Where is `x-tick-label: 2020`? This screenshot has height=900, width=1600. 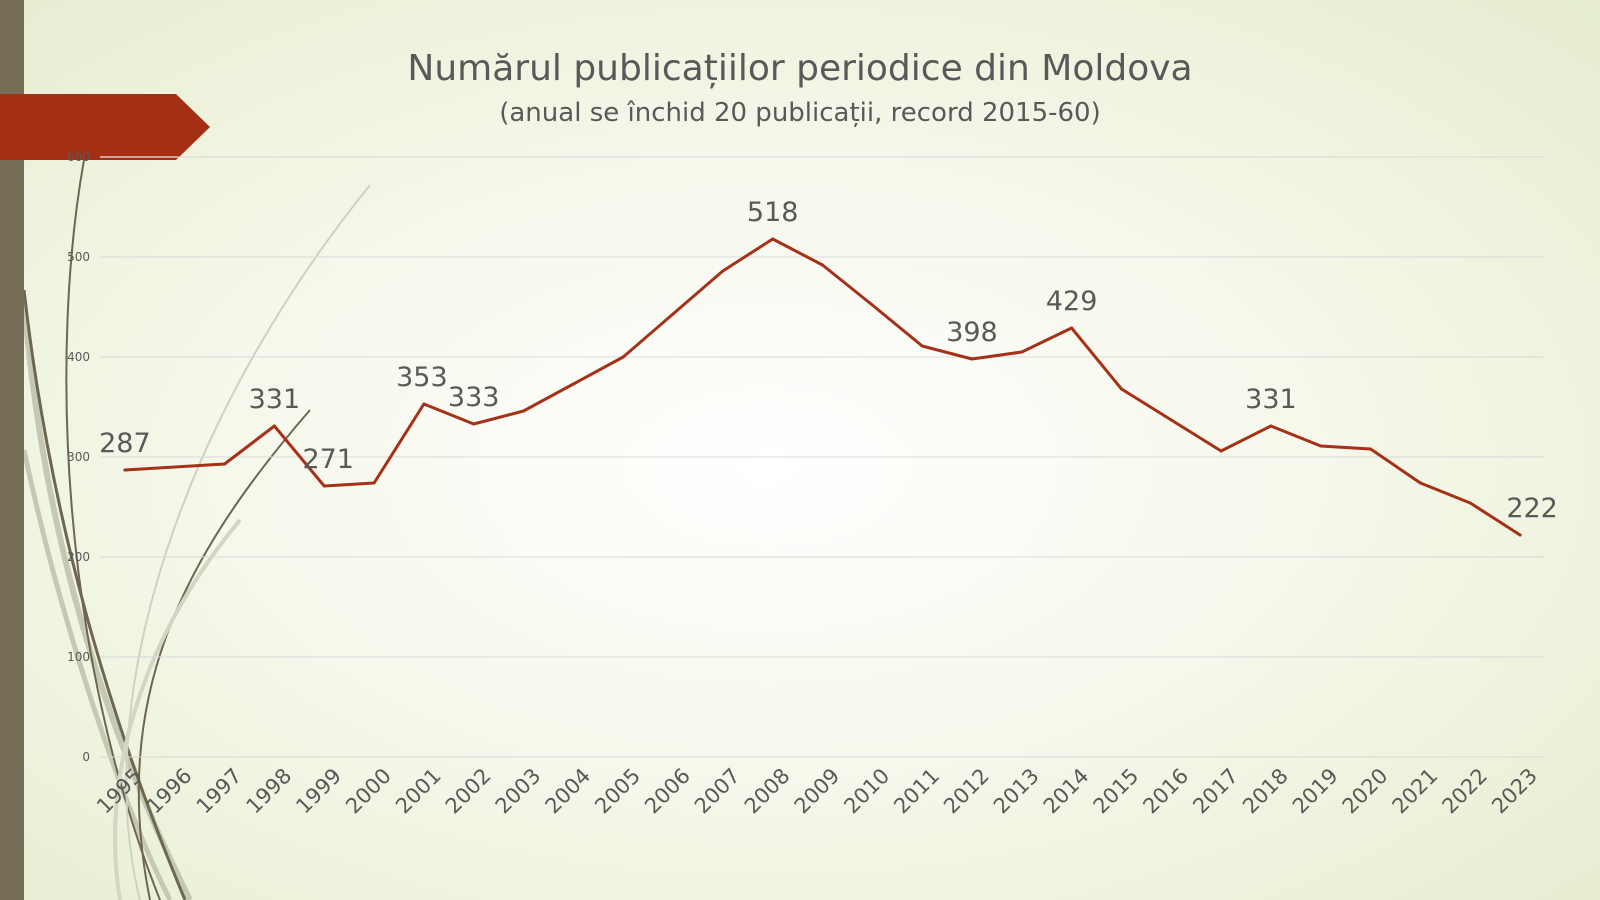 x-tick-label: 2020 is located at coordinates (1365, 791).